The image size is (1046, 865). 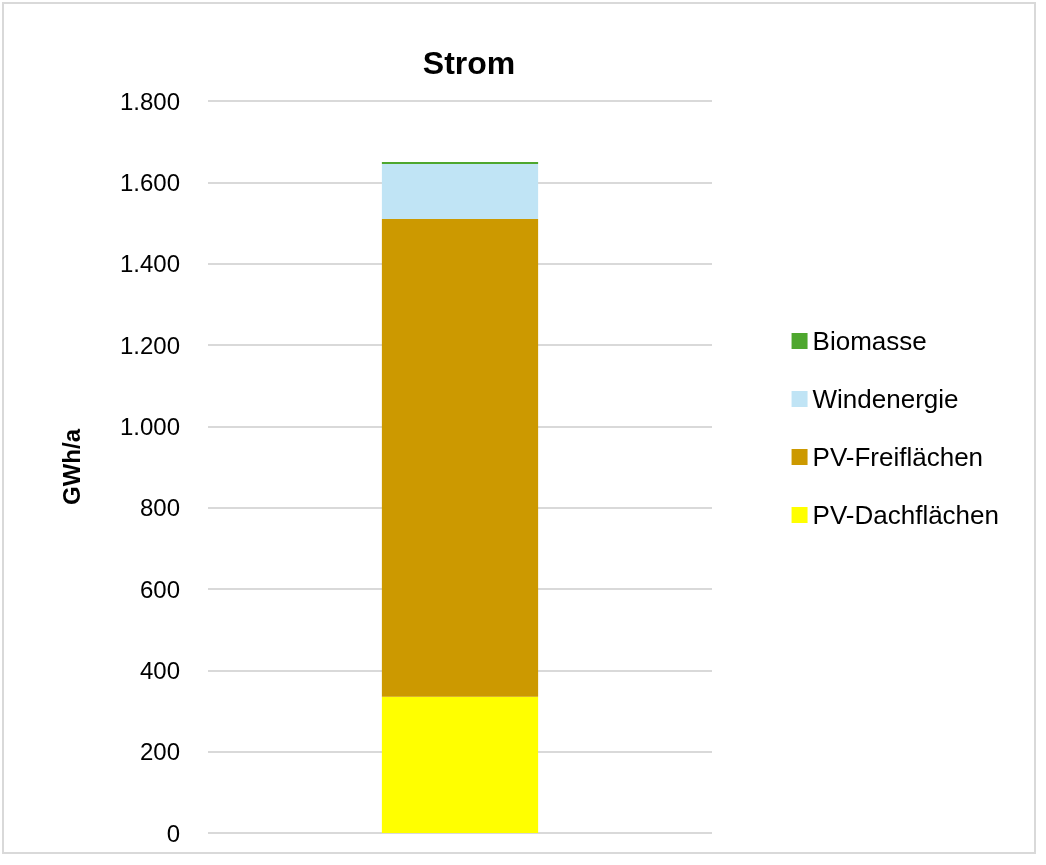 What do you see at coordinates (71, 466) in the screenshot?
I see `y-axis-title: GWh/a` at bounding box center [71, 466].